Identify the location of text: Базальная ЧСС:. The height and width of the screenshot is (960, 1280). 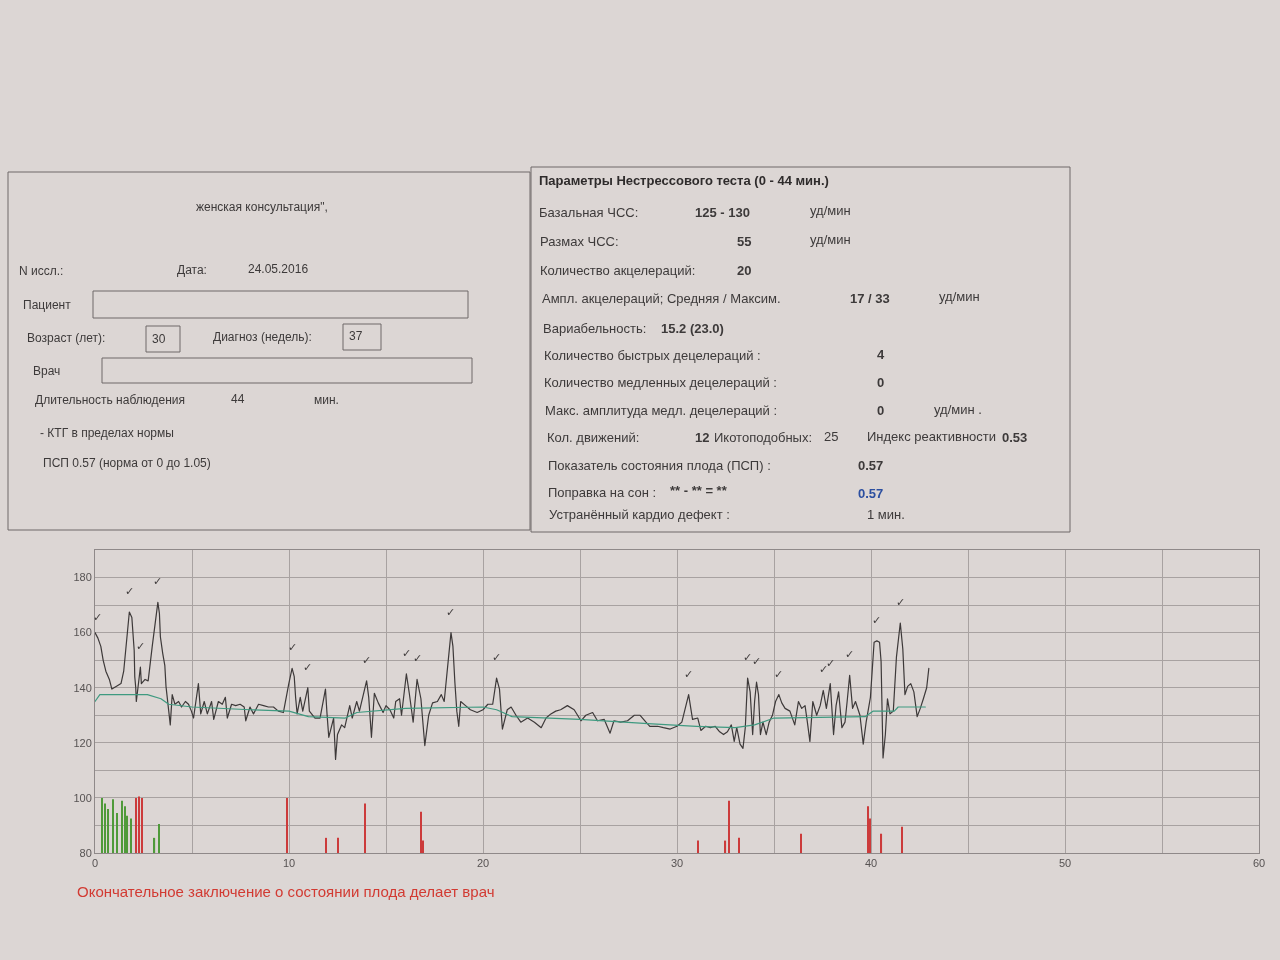
(589, 212).